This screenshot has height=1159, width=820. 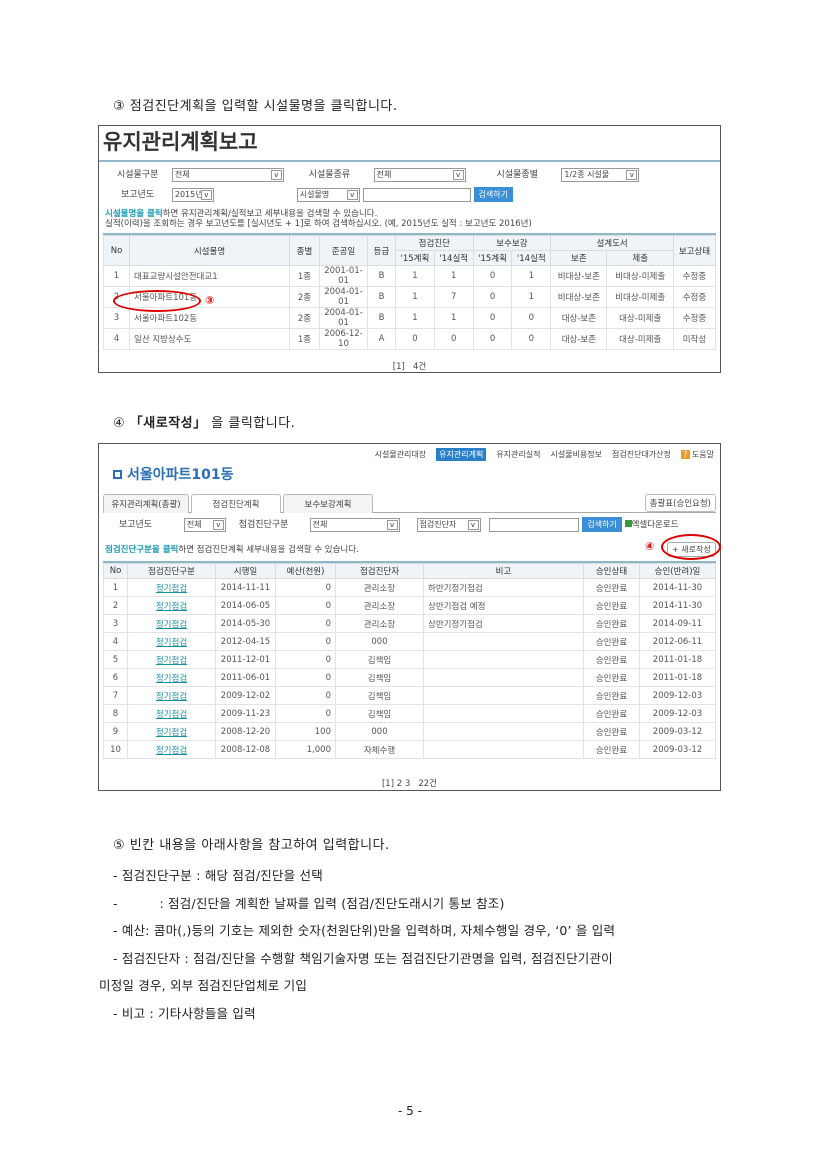 What do you see at coordinates (438, 524) in the screenshot?
I see `search-field-value: 점검진단자` at bounding box center [438, 524].